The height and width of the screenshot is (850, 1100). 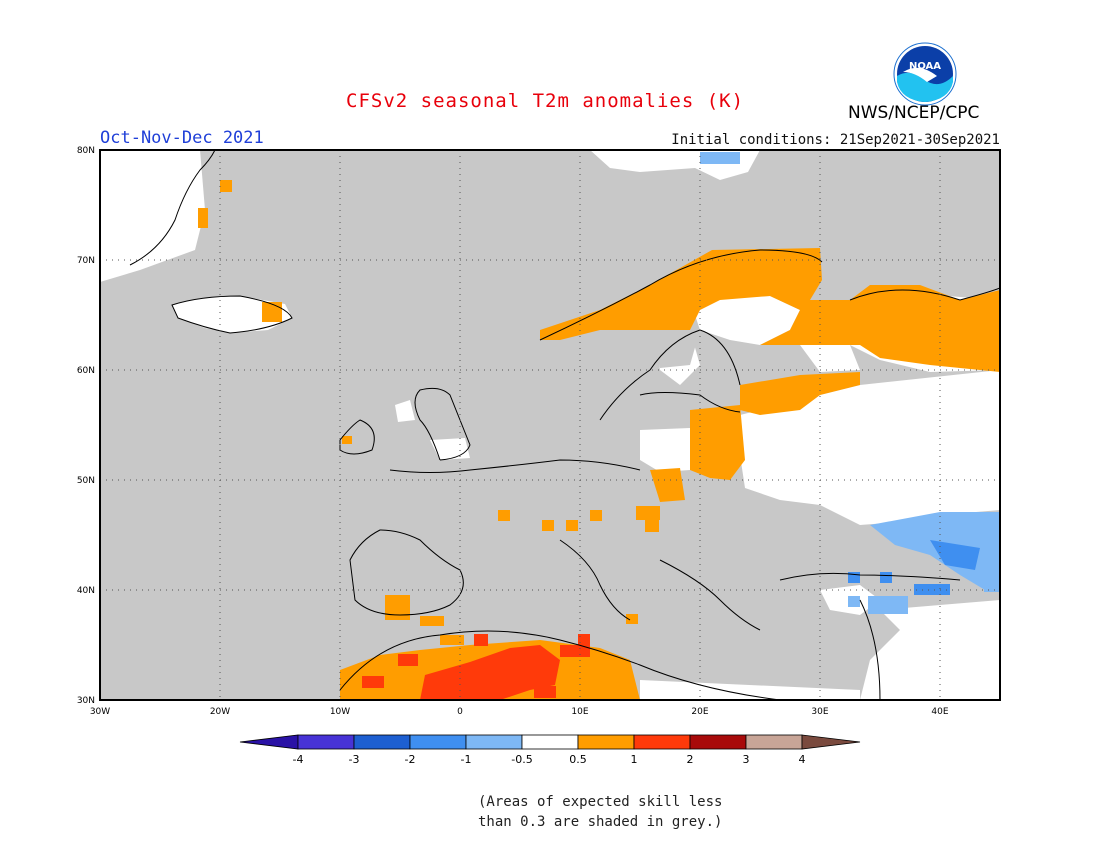 I want to click on lon-axis: 30W 20W 10W 0 10E 20E 30E 40E, so click(x=519, y=712).